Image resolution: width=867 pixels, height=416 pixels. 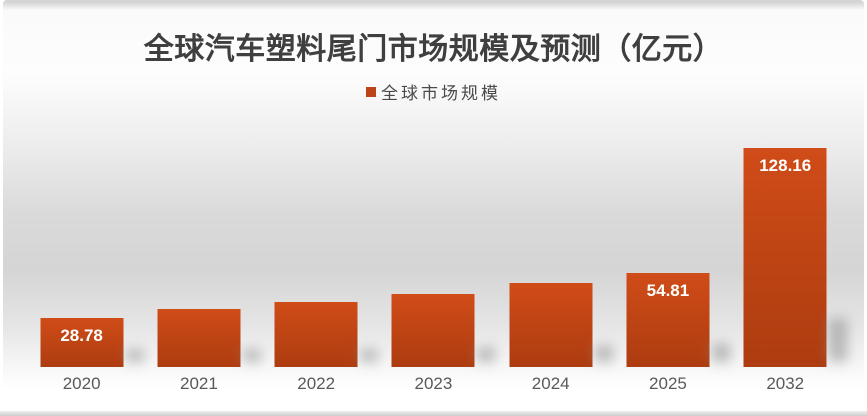 I want to click on bar-value-label: 54.81, so click(x=668, y=291).